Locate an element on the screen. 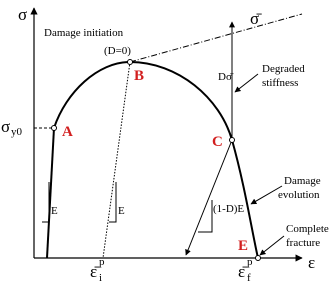 This screenshot has height=283, width=332. point-label: C is located at coordinates (217, 142).